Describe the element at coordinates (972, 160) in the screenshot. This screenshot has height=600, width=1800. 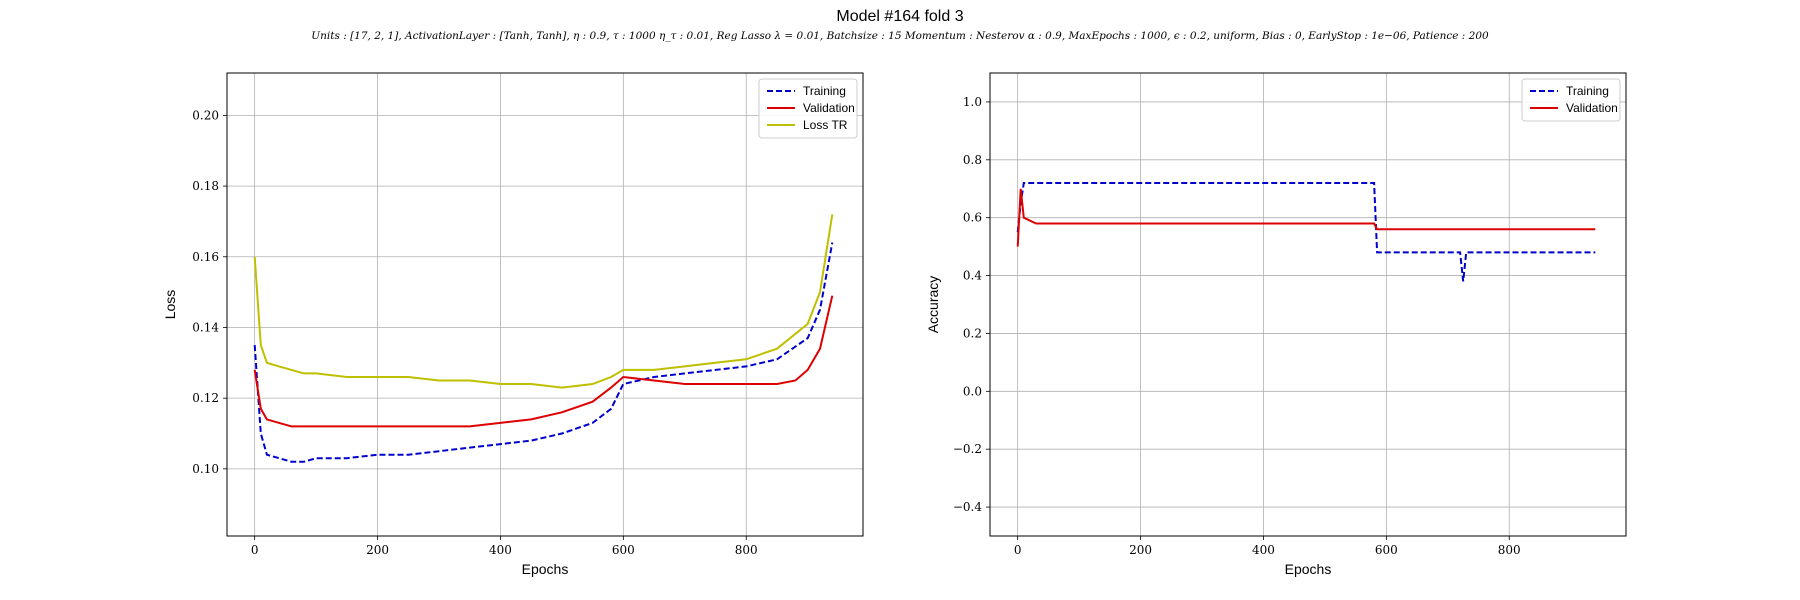
I see `y-tick-label: 0.8` at that location.